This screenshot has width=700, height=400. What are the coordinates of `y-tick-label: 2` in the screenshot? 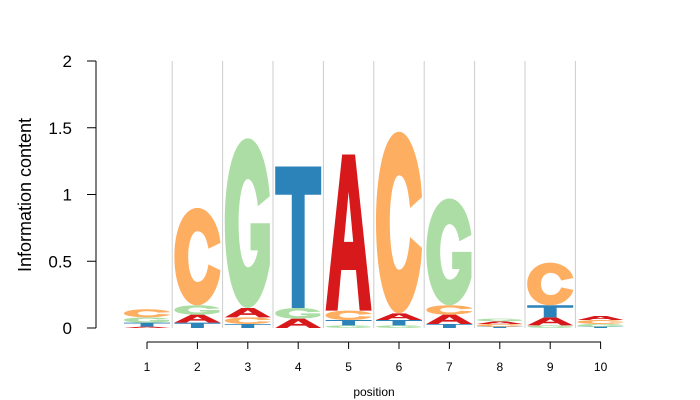 It's located at (67, 61).